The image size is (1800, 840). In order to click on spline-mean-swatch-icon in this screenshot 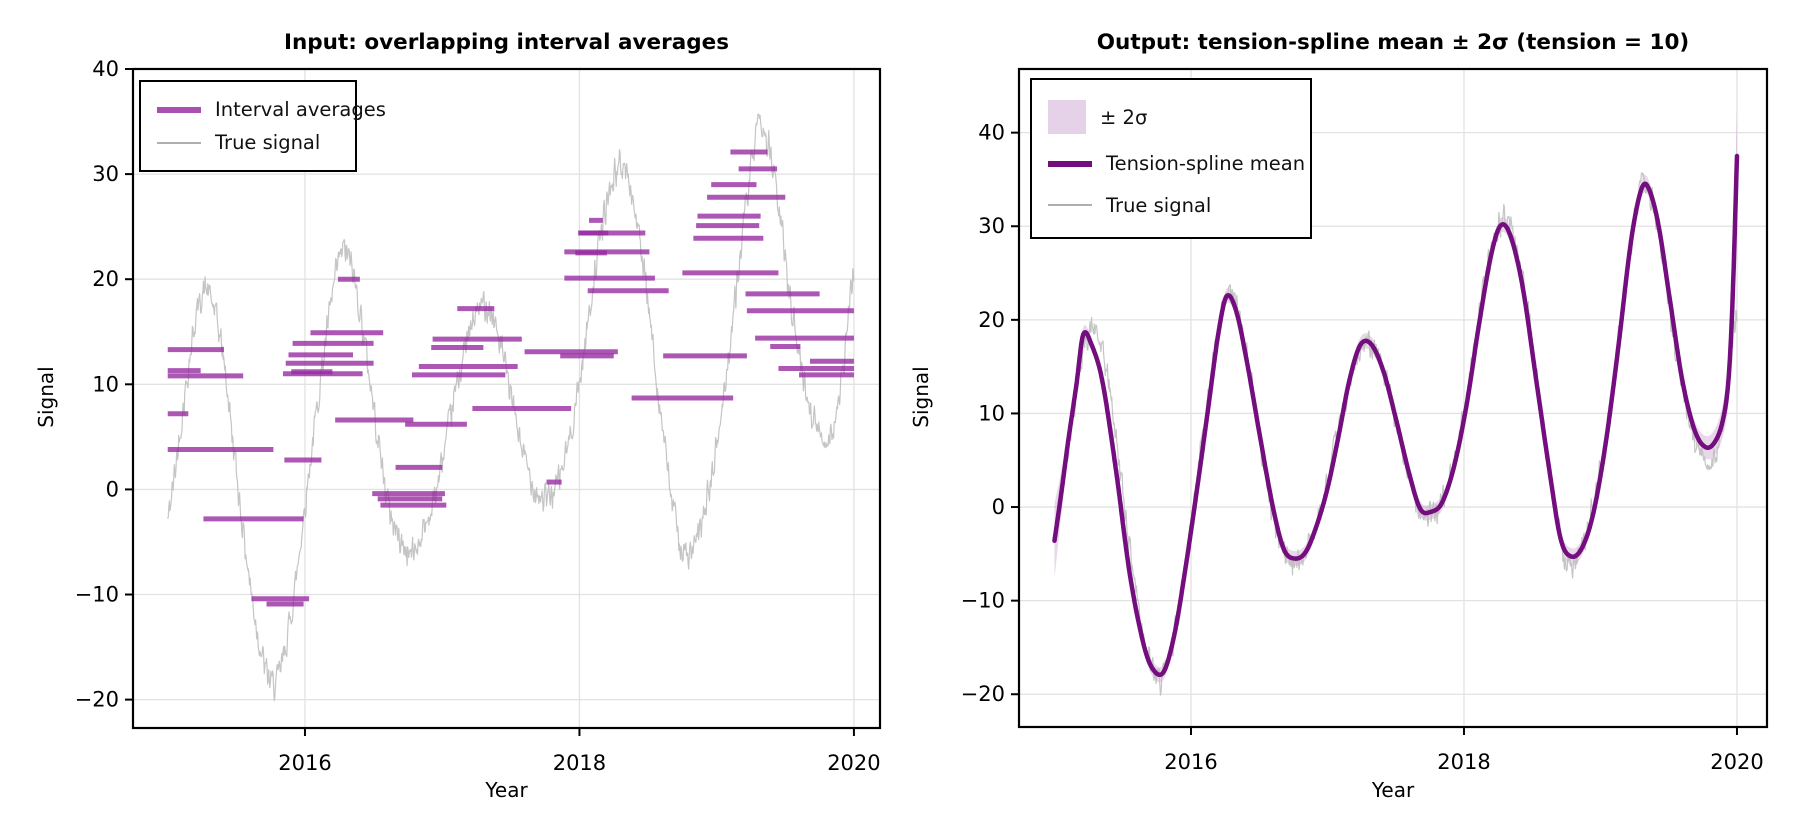, I will do `click(1070, 163)`.